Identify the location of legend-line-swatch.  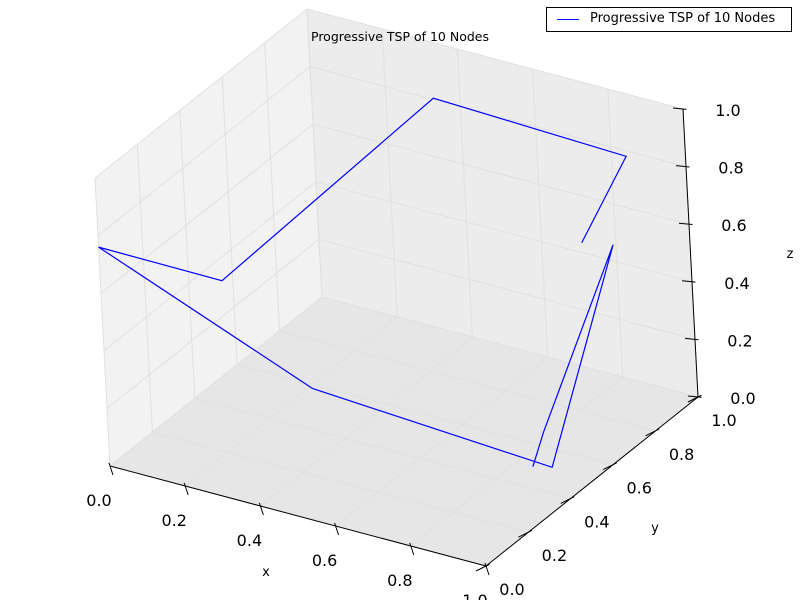
(568, 19).